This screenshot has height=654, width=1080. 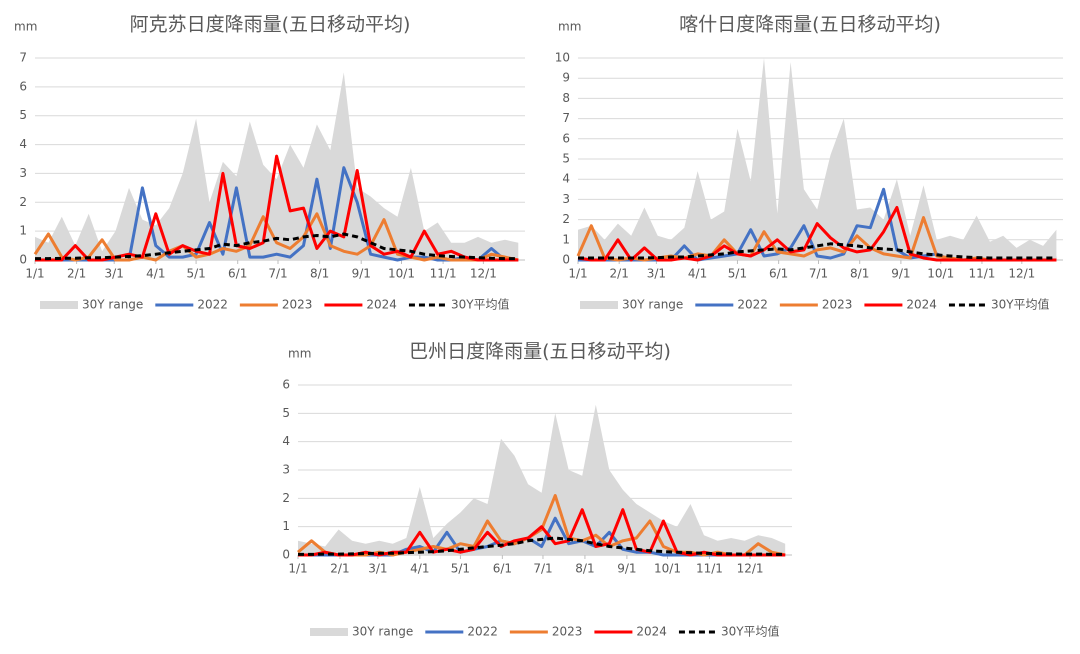 I want to click on chart-title: 喀什日度降雨量(五日移动平均), so click(x=810, y=25).